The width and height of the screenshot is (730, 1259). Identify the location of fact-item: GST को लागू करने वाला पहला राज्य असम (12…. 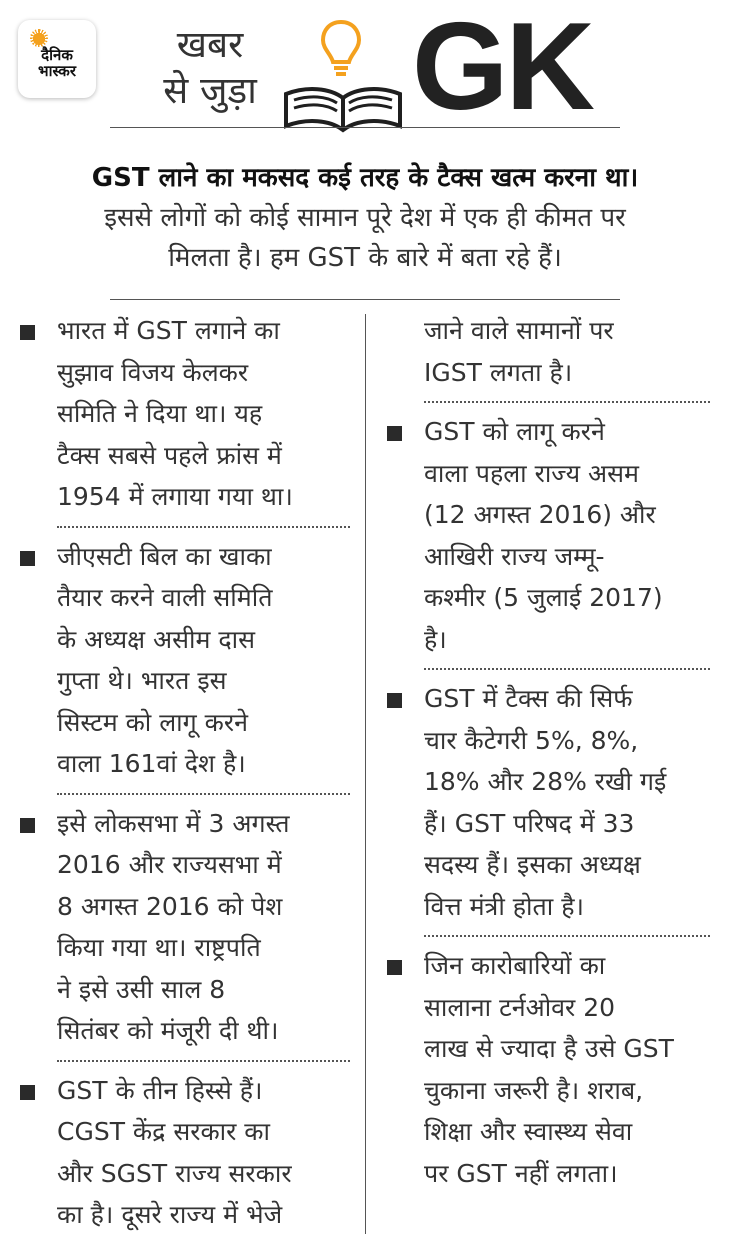
(549, 535).